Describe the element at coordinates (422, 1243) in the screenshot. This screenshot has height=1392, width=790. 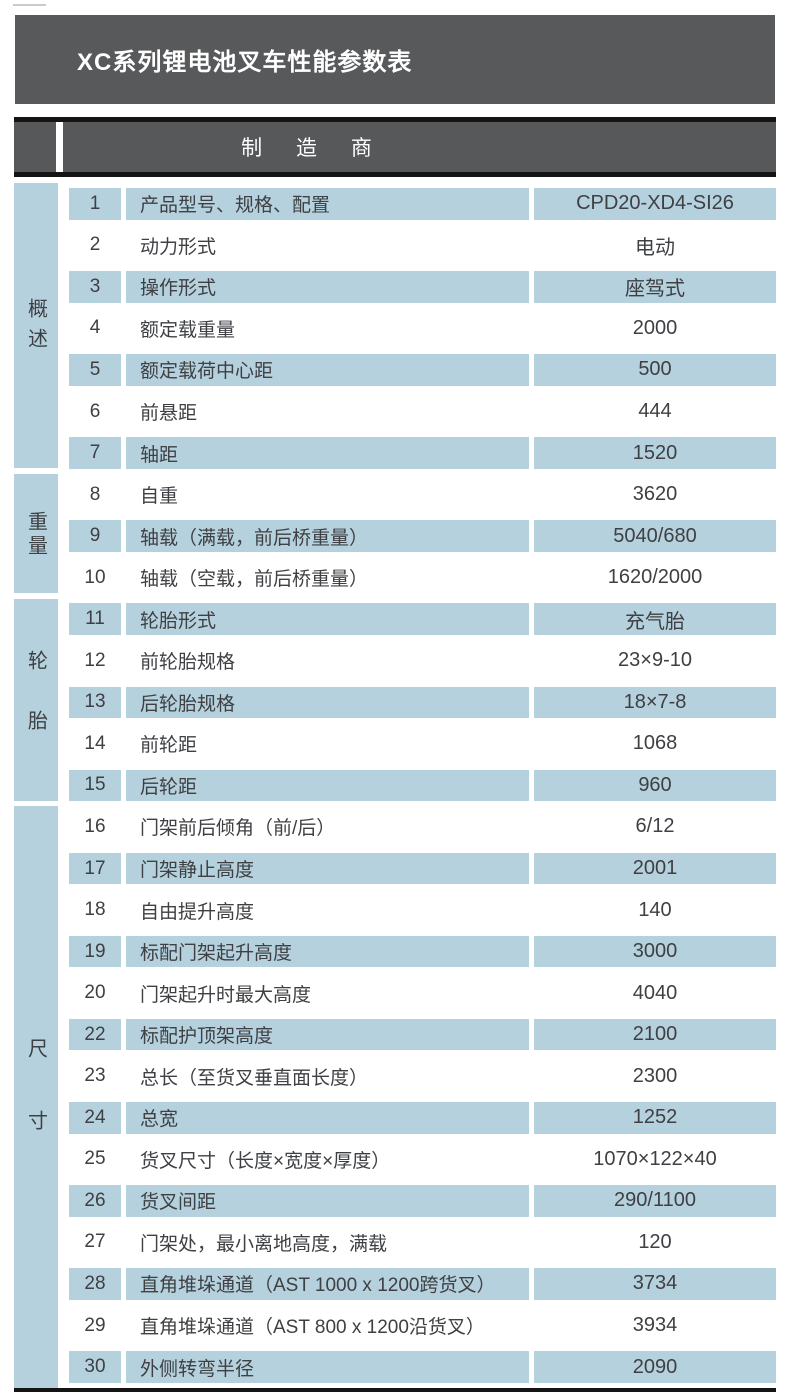
I see `table-row: 27 门架处，最小离地高度，满载 120` at that location.